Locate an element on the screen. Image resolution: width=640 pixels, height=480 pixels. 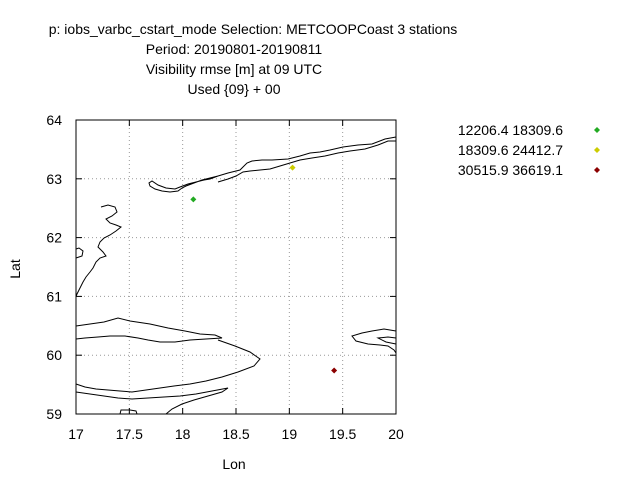
y-tick-label: 60 is located at coordinates (54, 355).